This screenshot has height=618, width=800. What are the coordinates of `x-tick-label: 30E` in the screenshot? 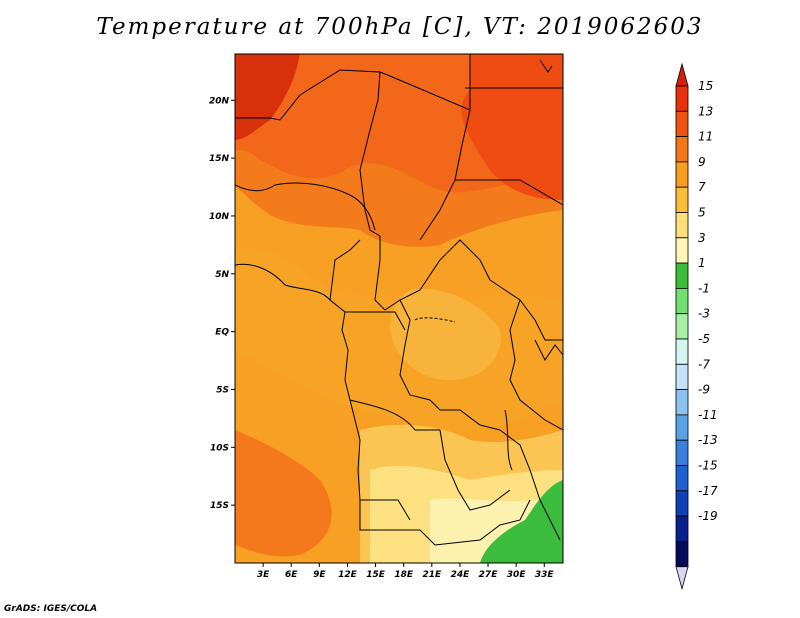 It's located at (517, 575).